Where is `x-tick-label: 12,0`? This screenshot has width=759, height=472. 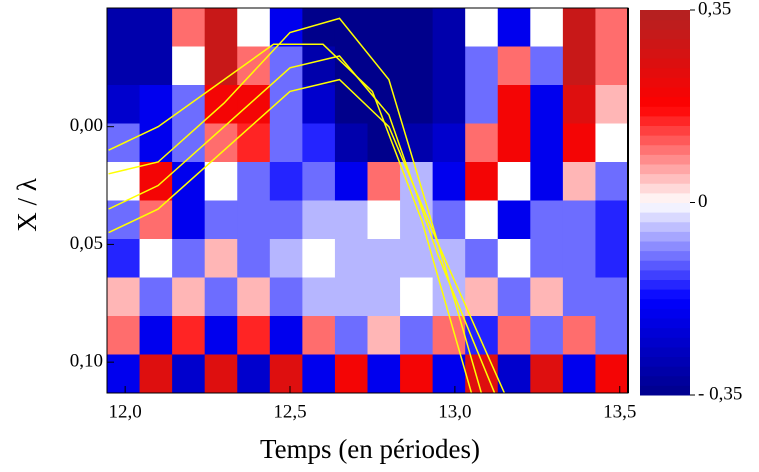 x-tick-label: 12,0 is located at coordinates (125, 411).